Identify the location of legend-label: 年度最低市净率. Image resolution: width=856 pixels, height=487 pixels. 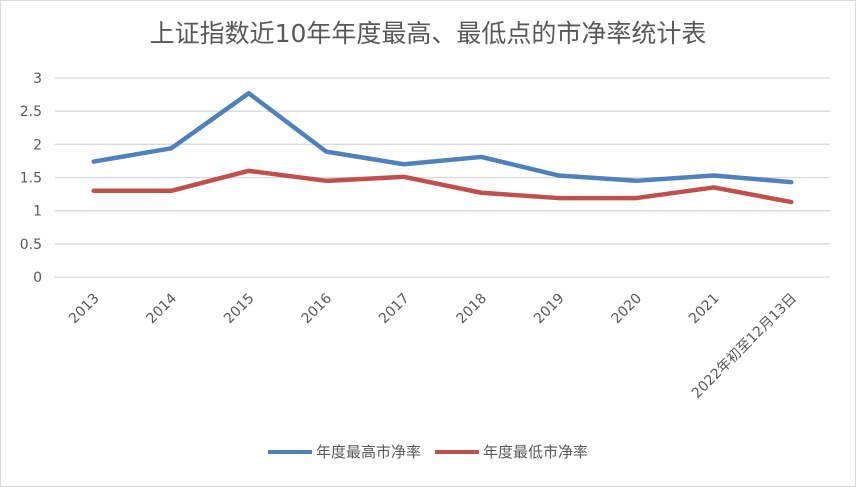
(536, 452).